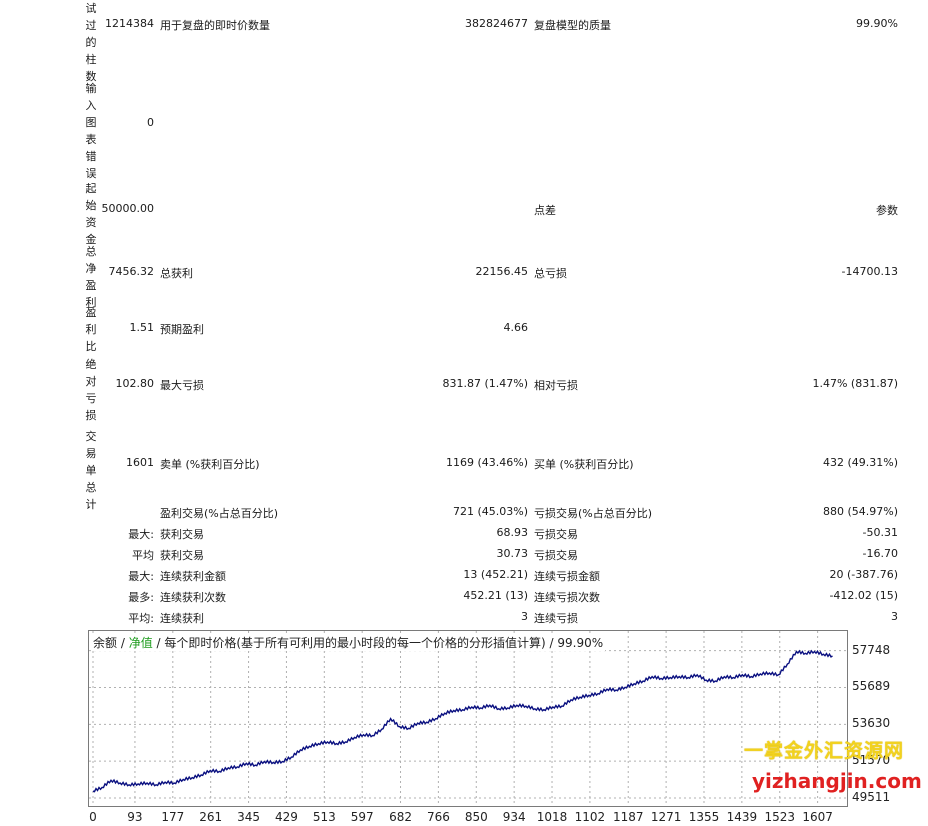  Describe the element at coordinates (666, 817) in the screenshot. I see `x-tick-label: 1271` at that location.